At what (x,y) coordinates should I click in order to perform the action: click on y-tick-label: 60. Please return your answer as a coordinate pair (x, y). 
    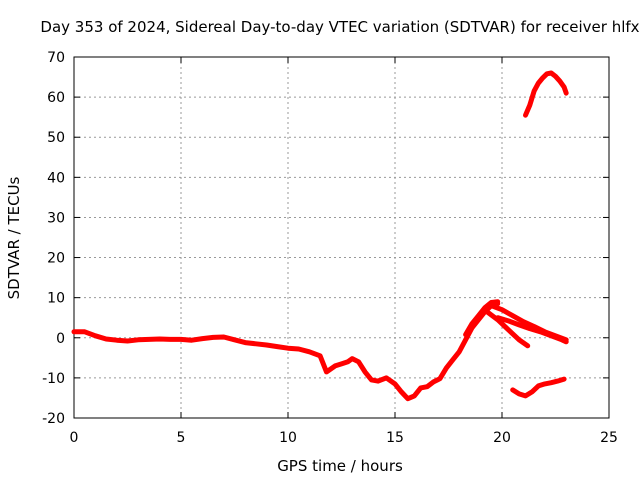
    Looking at the image, I should click on (56, 98).